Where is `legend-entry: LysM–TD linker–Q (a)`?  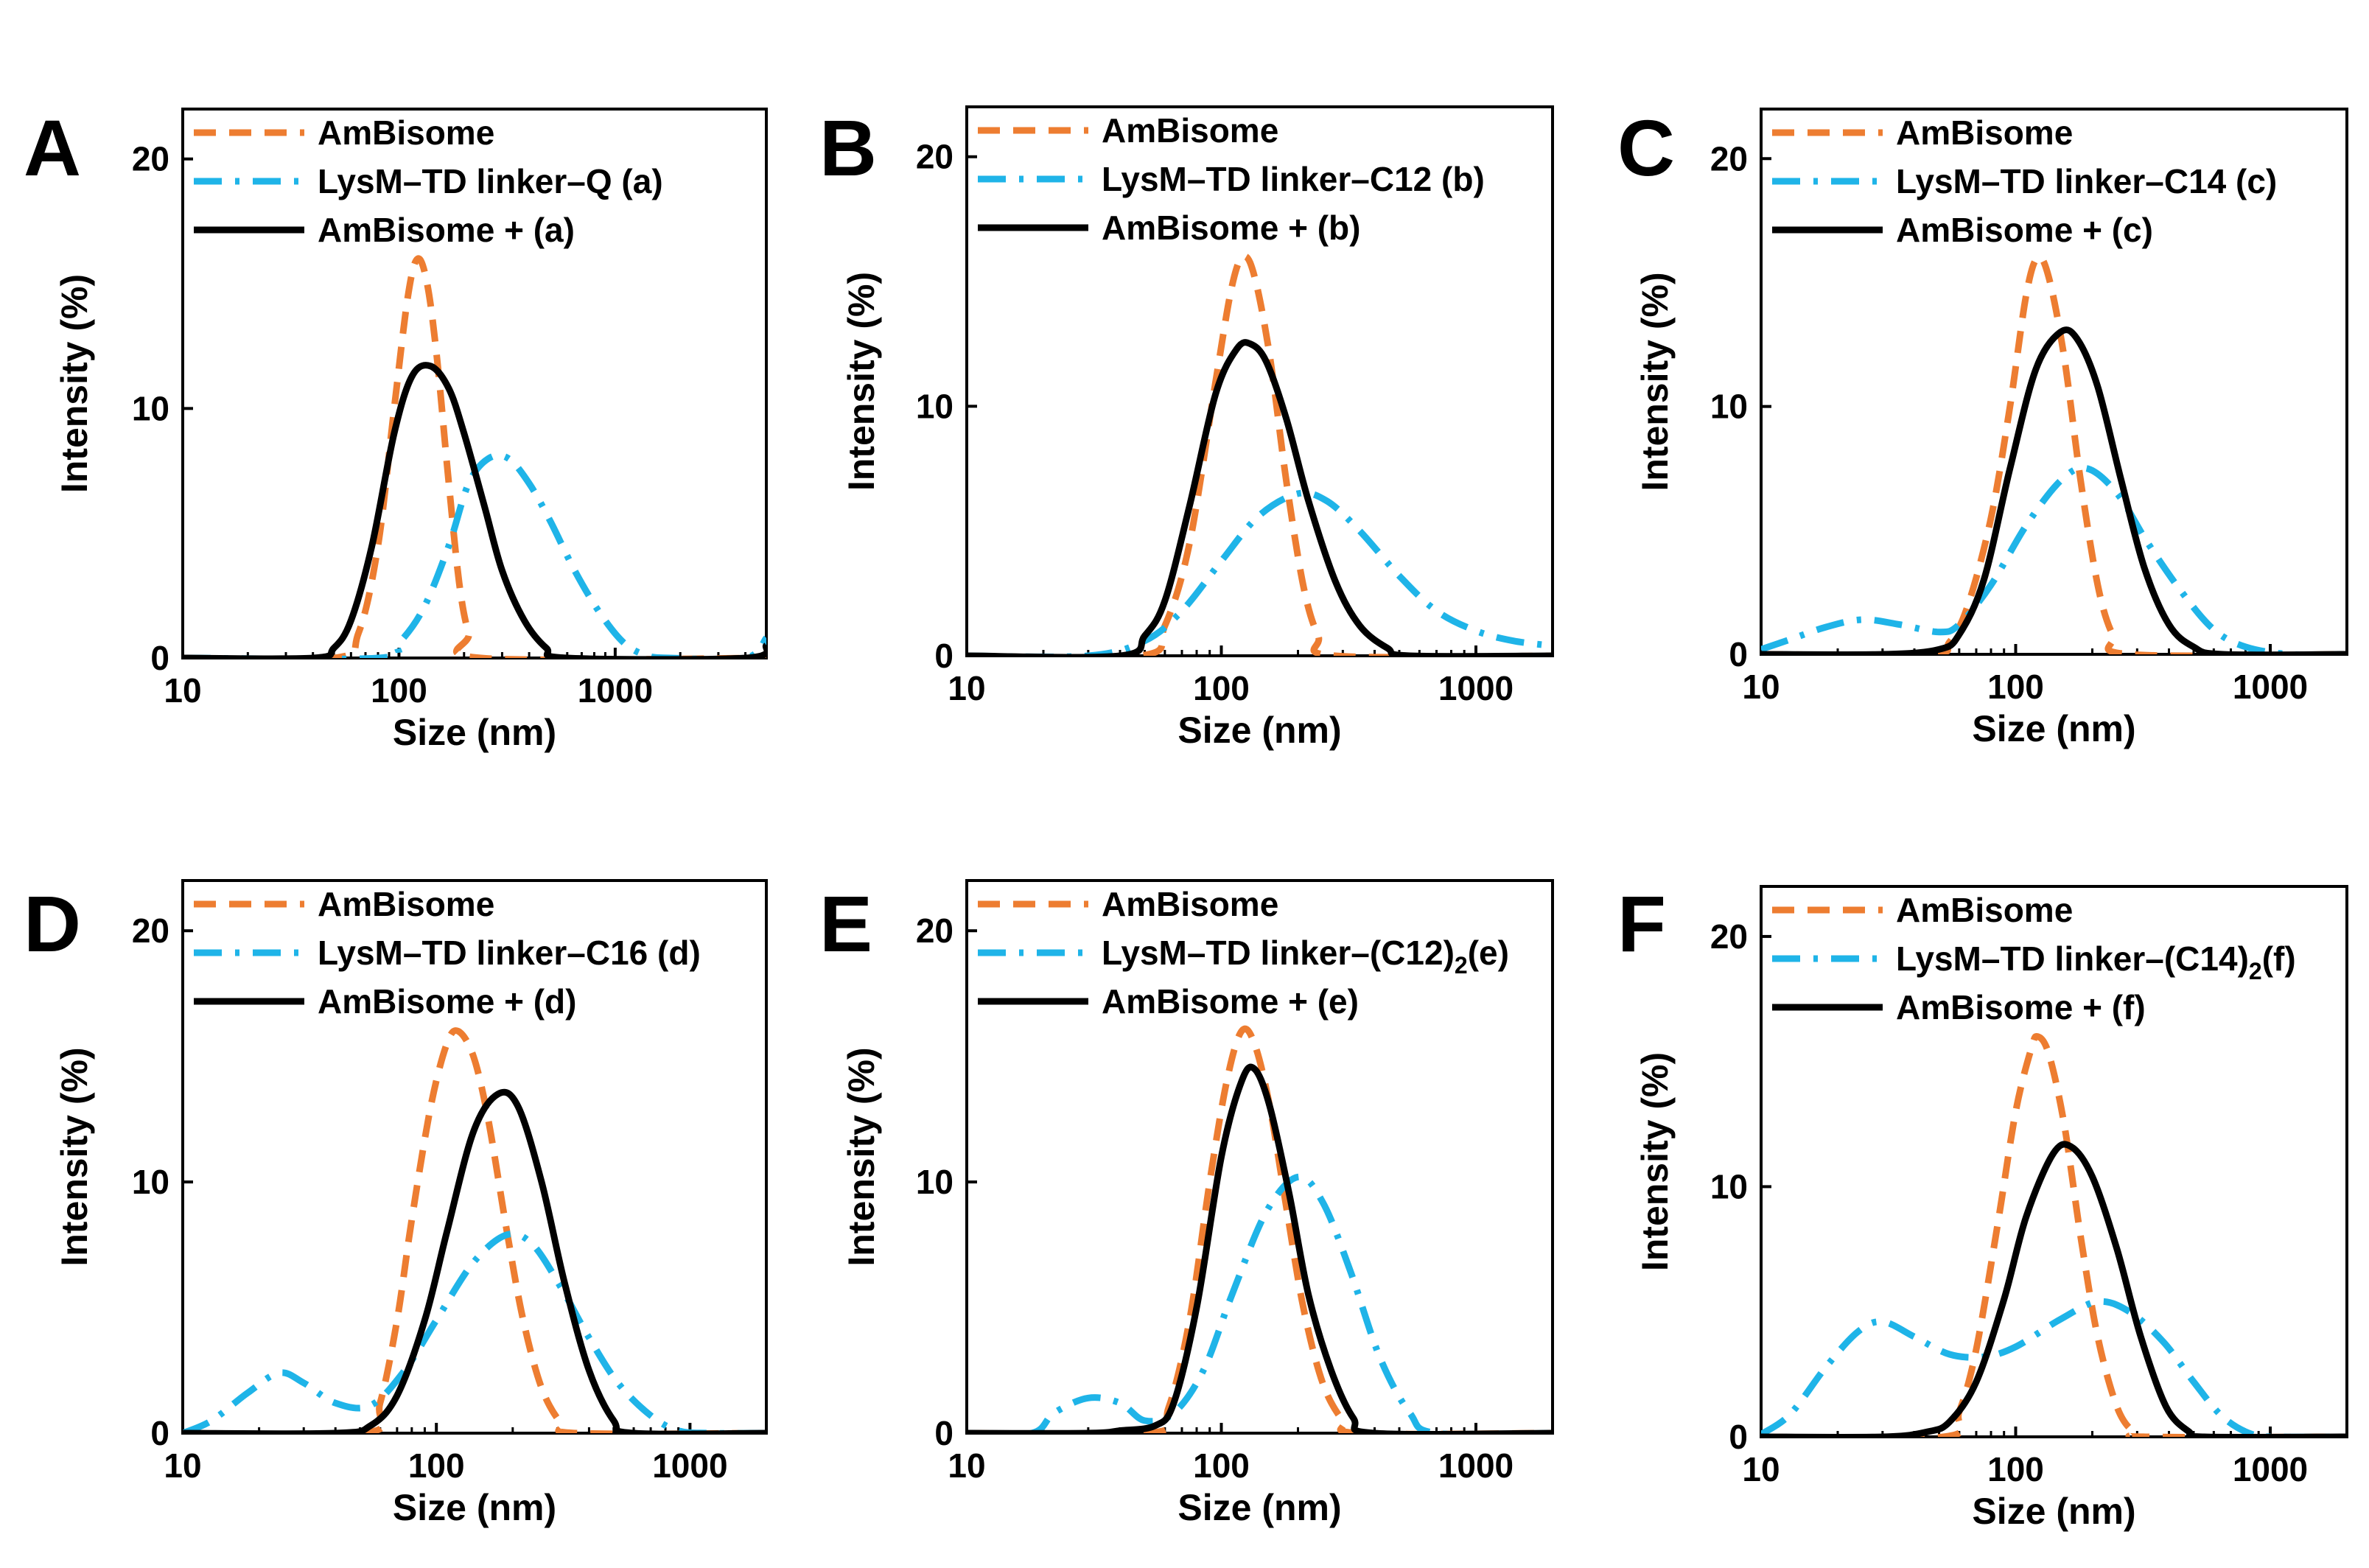 legend-entry: LysM–TD linker–Q (a) is located at coordinates (490, 181).